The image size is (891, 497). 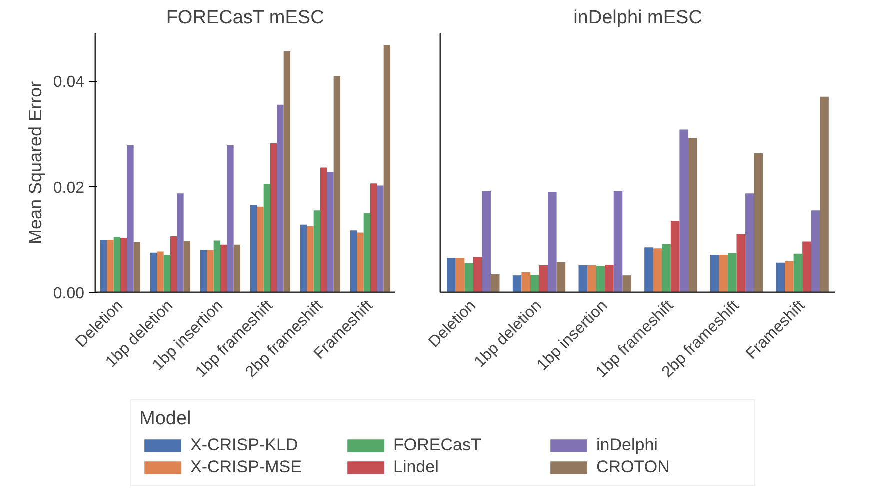 I want to click on legend-label: X-CRISP-MSE, so click(x=246, y=467).